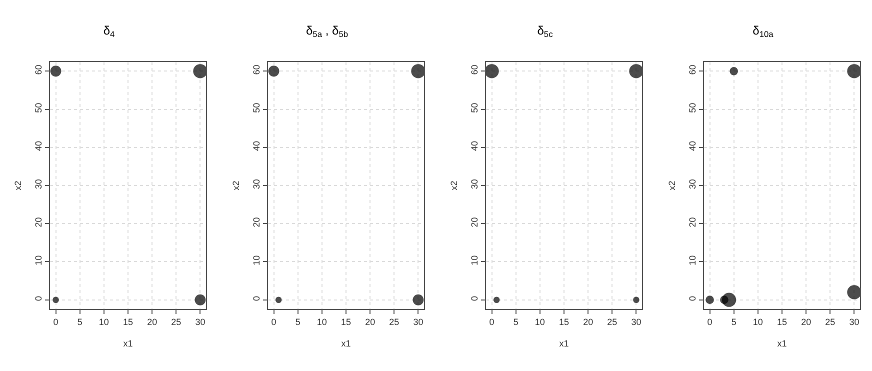 The height and width of the screenshot is (371, 872). What do you see at coordinates (327, 31) in the screenshot?
I see `chart-title: δ$_{5a}$ , δ$_{5b}$` at bounding box center [327, 31].